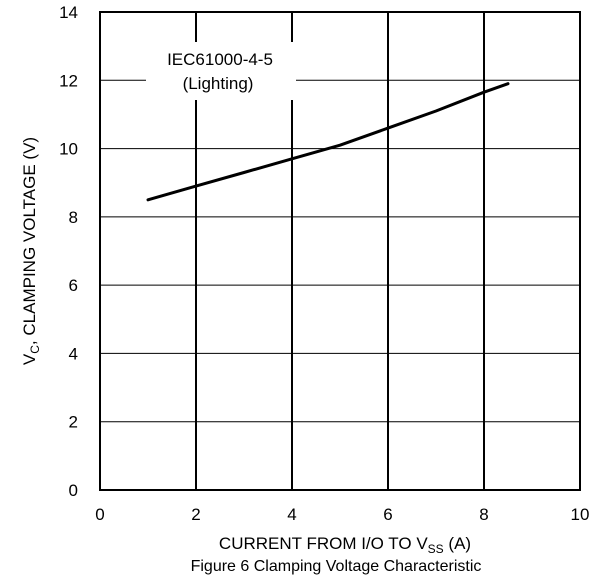 Image resolution: width=608 pixels, height=582 pixels. I want to click on x-tick-label-2: 2, so click(195, 514).